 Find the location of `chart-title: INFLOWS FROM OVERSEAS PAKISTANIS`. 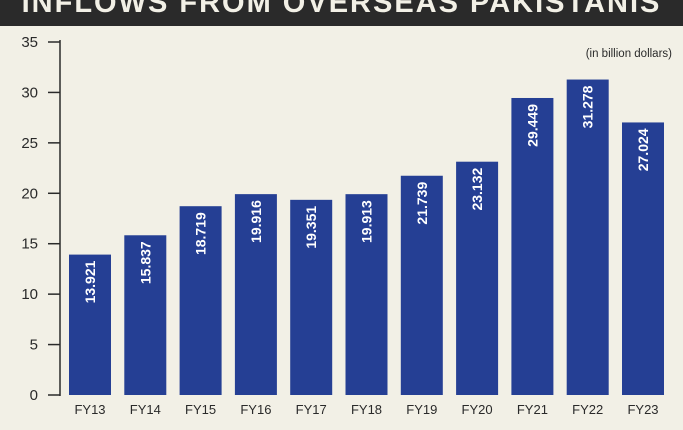

chart-title: INFLOWS FROM OVERSEAS PAKISTANIS is located at coordinates (341, 9).